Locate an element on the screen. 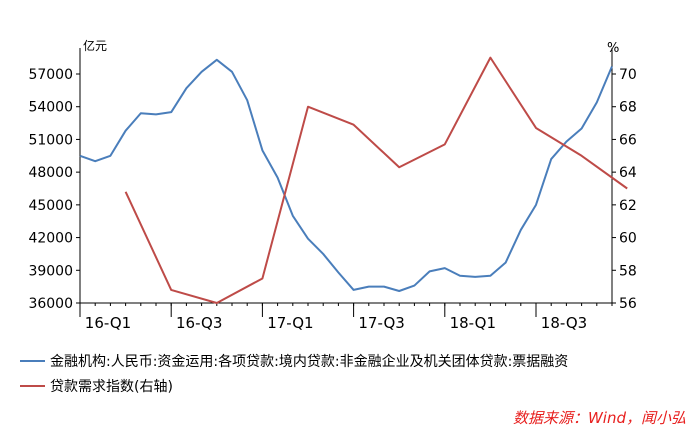 The width and height of the screenshot is (700, 437). left-tick-label: 54000 is located at coordinates (50, 108).